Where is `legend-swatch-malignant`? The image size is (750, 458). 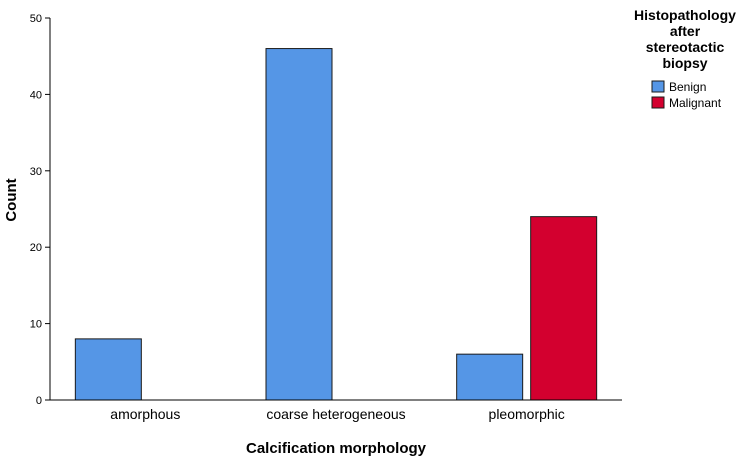
legend-swatch-malignant is located at coordinates (658, 102).